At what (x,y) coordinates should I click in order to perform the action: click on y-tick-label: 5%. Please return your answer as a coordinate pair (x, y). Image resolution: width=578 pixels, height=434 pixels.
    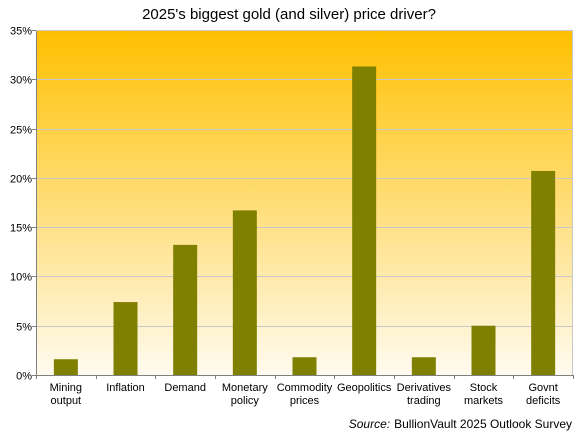
    Looking at the image, I should click on (24, 328).